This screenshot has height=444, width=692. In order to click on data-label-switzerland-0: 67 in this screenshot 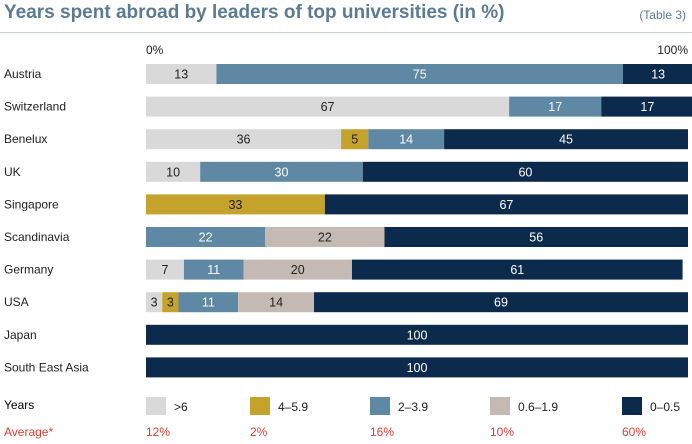, I will do `click(328, 107)`.